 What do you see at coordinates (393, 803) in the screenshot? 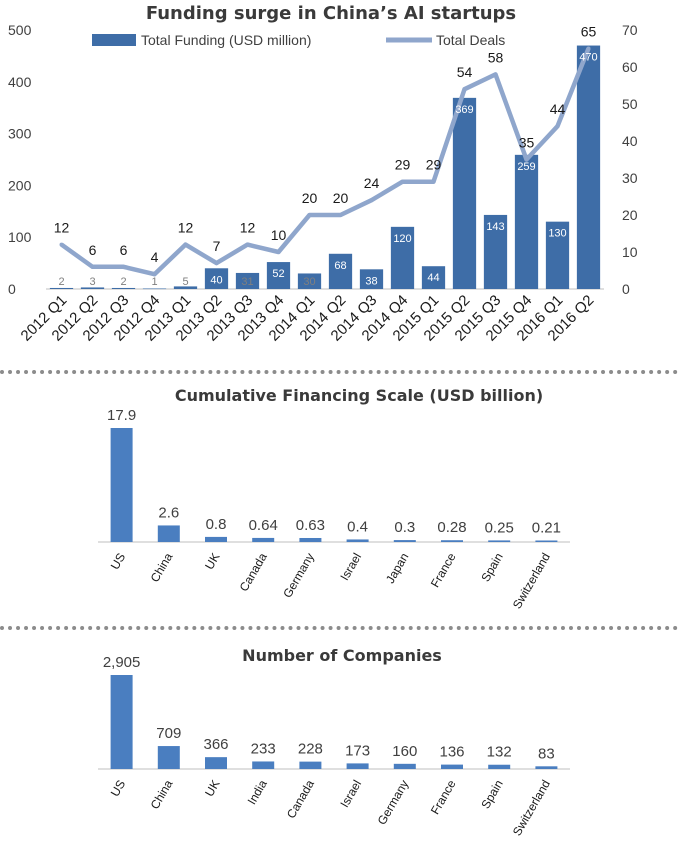
I see `company-count-category-label: Germany` at bounding box center [393, 803].